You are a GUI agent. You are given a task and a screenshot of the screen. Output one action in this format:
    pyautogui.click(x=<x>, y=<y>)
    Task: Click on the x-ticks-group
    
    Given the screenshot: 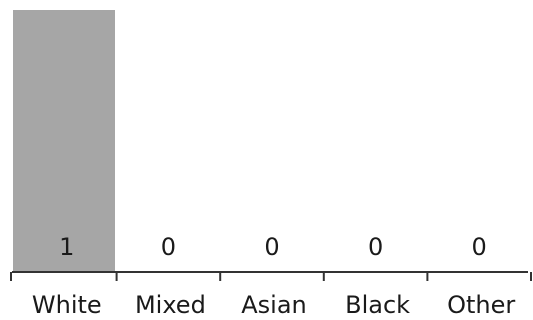 What is the action you would take?
    pyautogui.click(x=271, y=276)
    